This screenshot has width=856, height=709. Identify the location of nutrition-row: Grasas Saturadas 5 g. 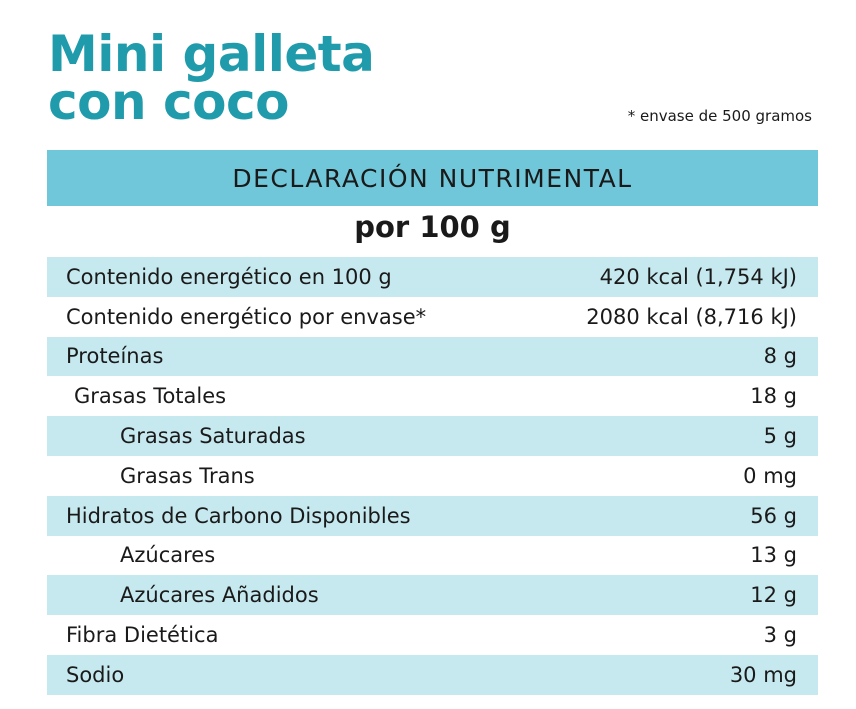
(432, 436).